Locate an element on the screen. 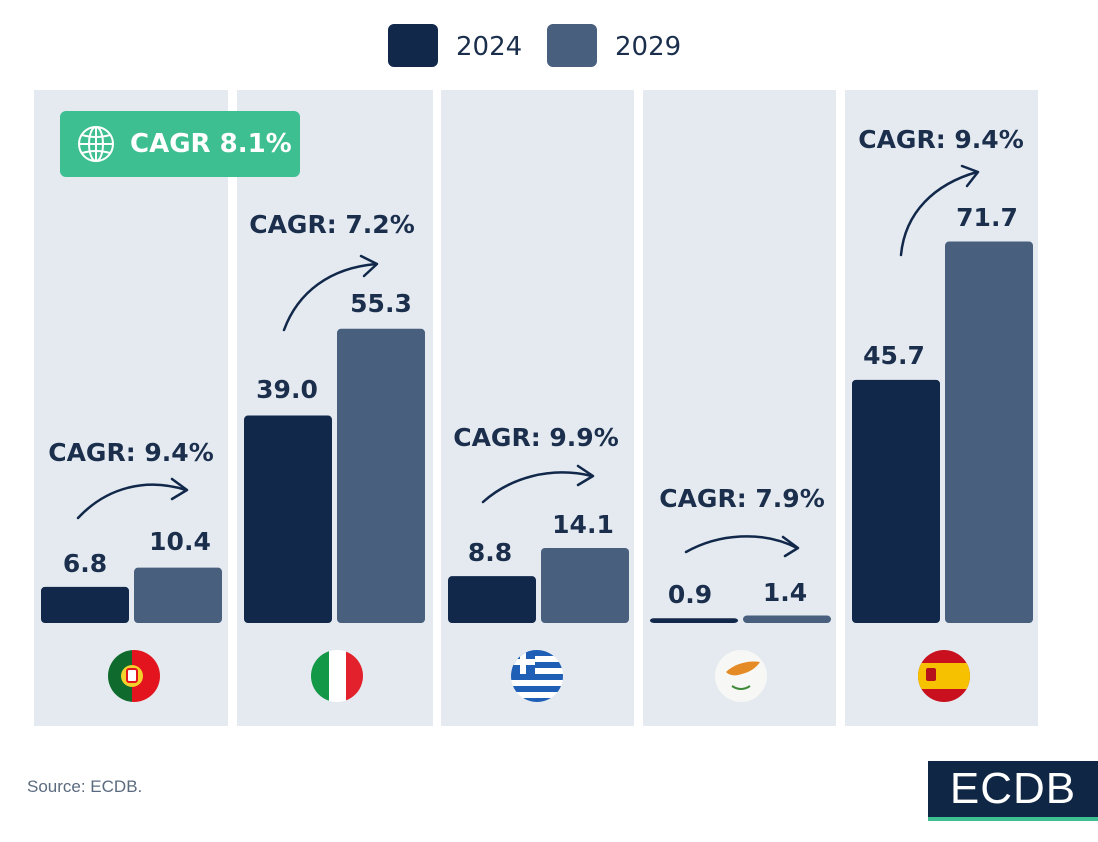 This screenshot has width=1098, height=842. cagr-label-cyprus: CAGR: 7.9% is located at coordinates (742, 498).